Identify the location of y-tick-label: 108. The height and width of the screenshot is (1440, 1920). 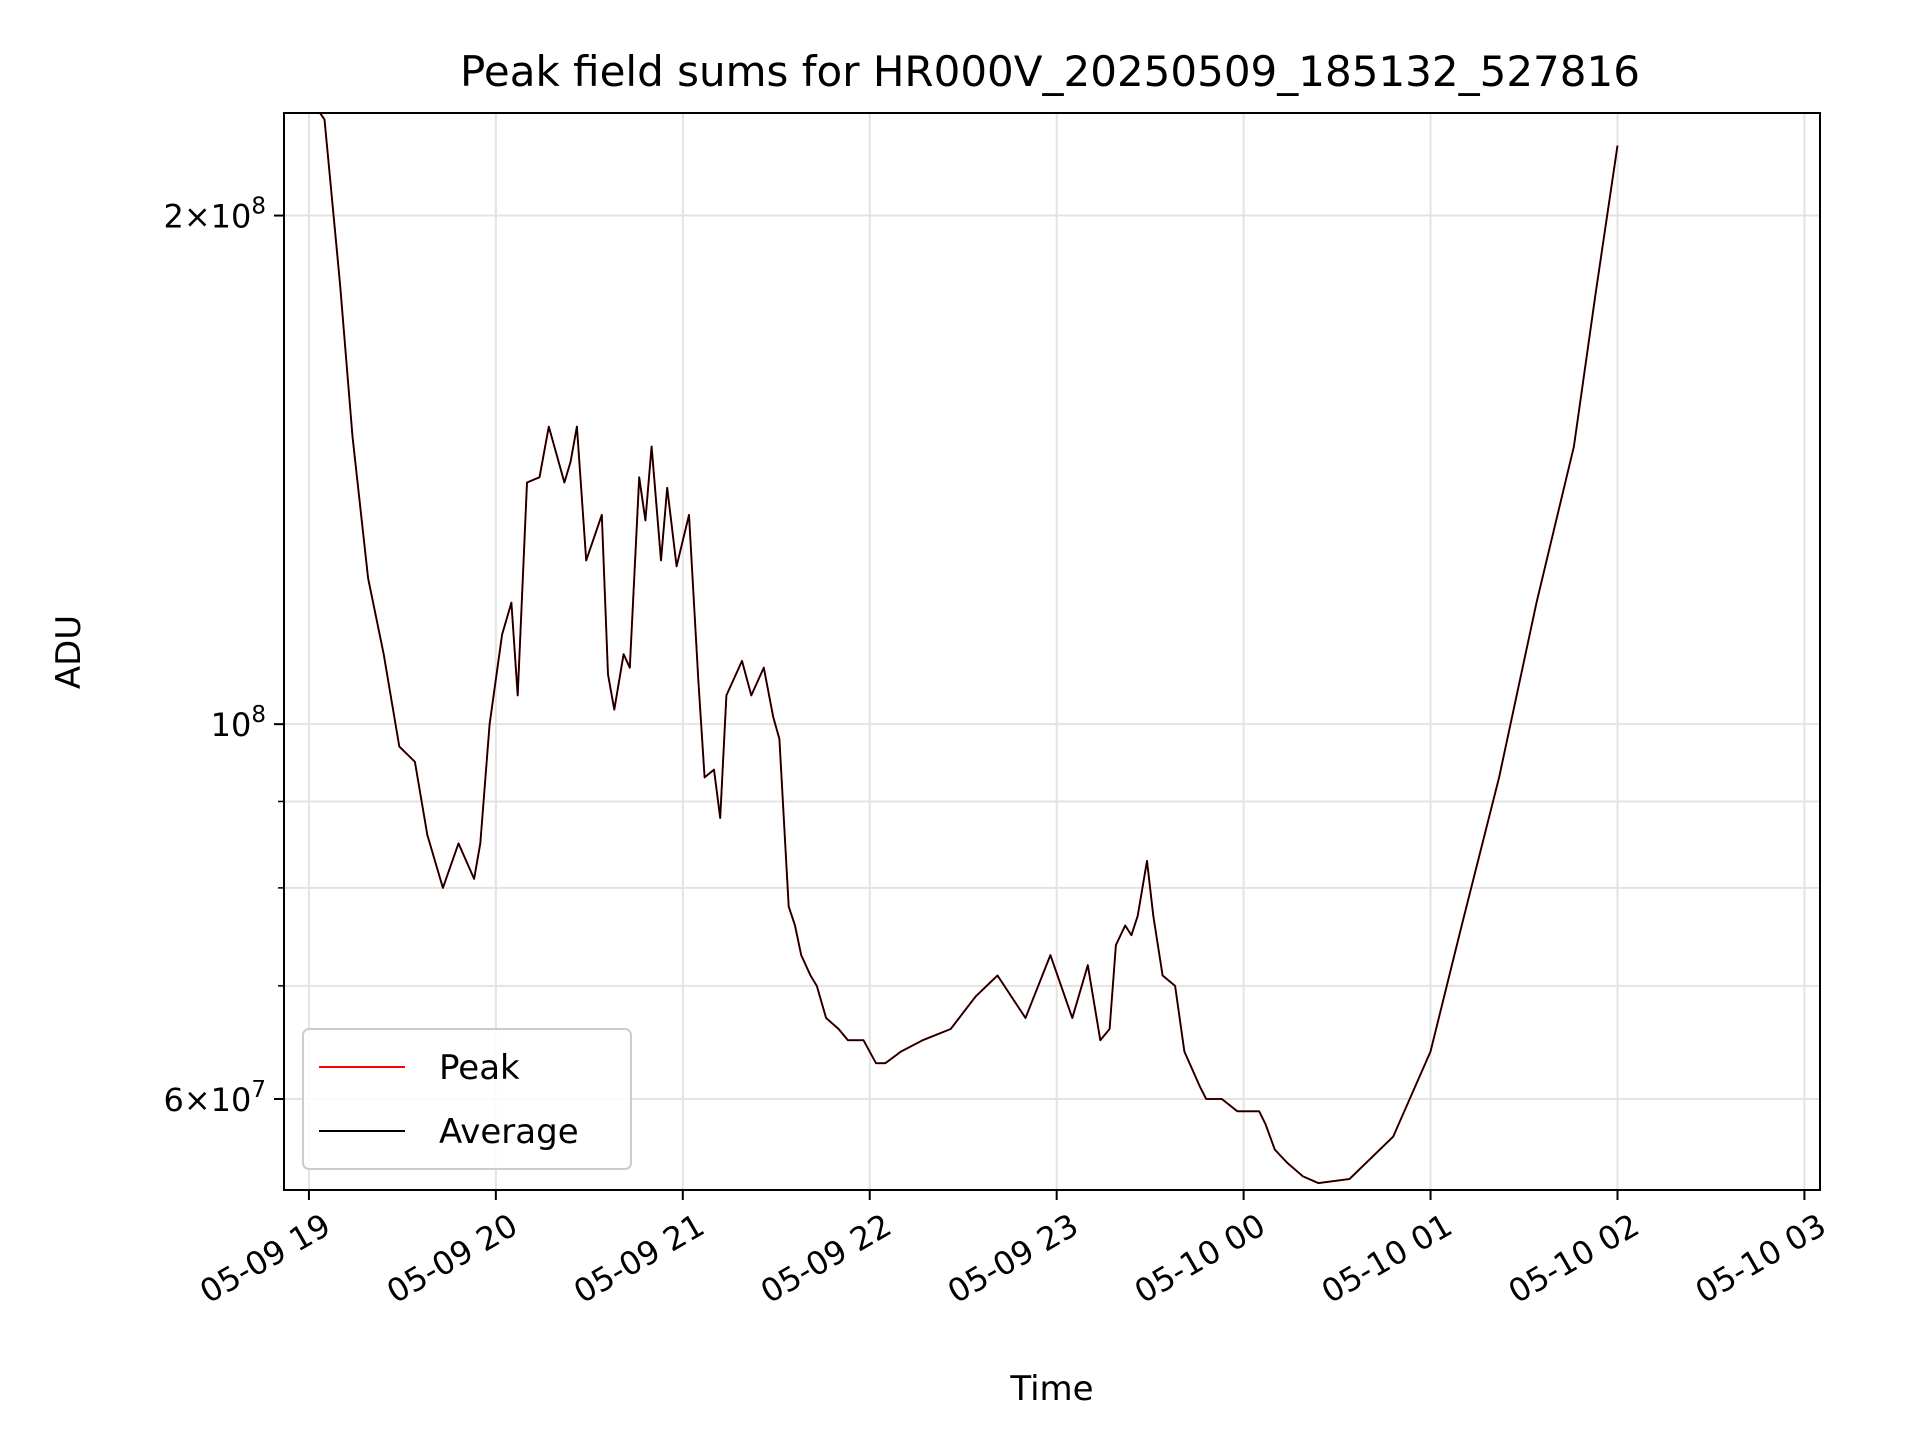
(238, 723).